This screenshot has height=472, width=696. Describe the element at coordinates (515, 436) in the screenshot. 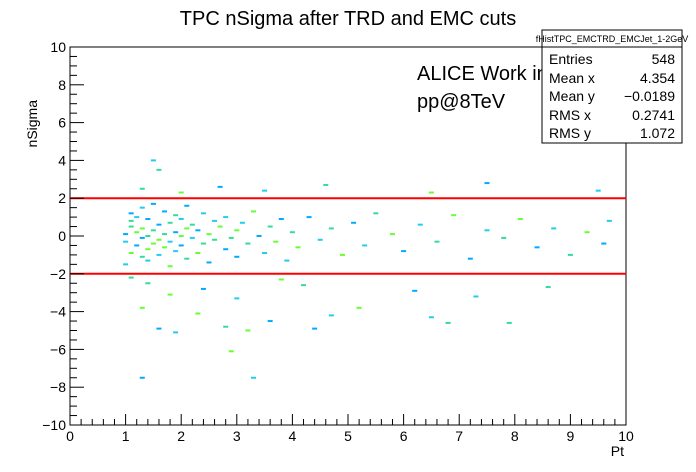

I see `x-tick-label: 8` at that location.